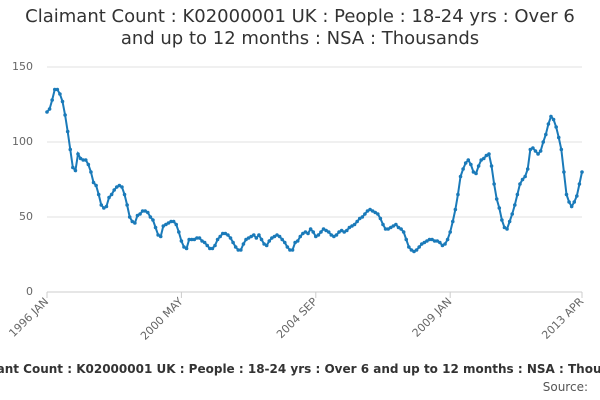 Image resolution: width=600 pixels, height=400 pixels. I want to click on y-tick-label: 0, so click(29, 291).